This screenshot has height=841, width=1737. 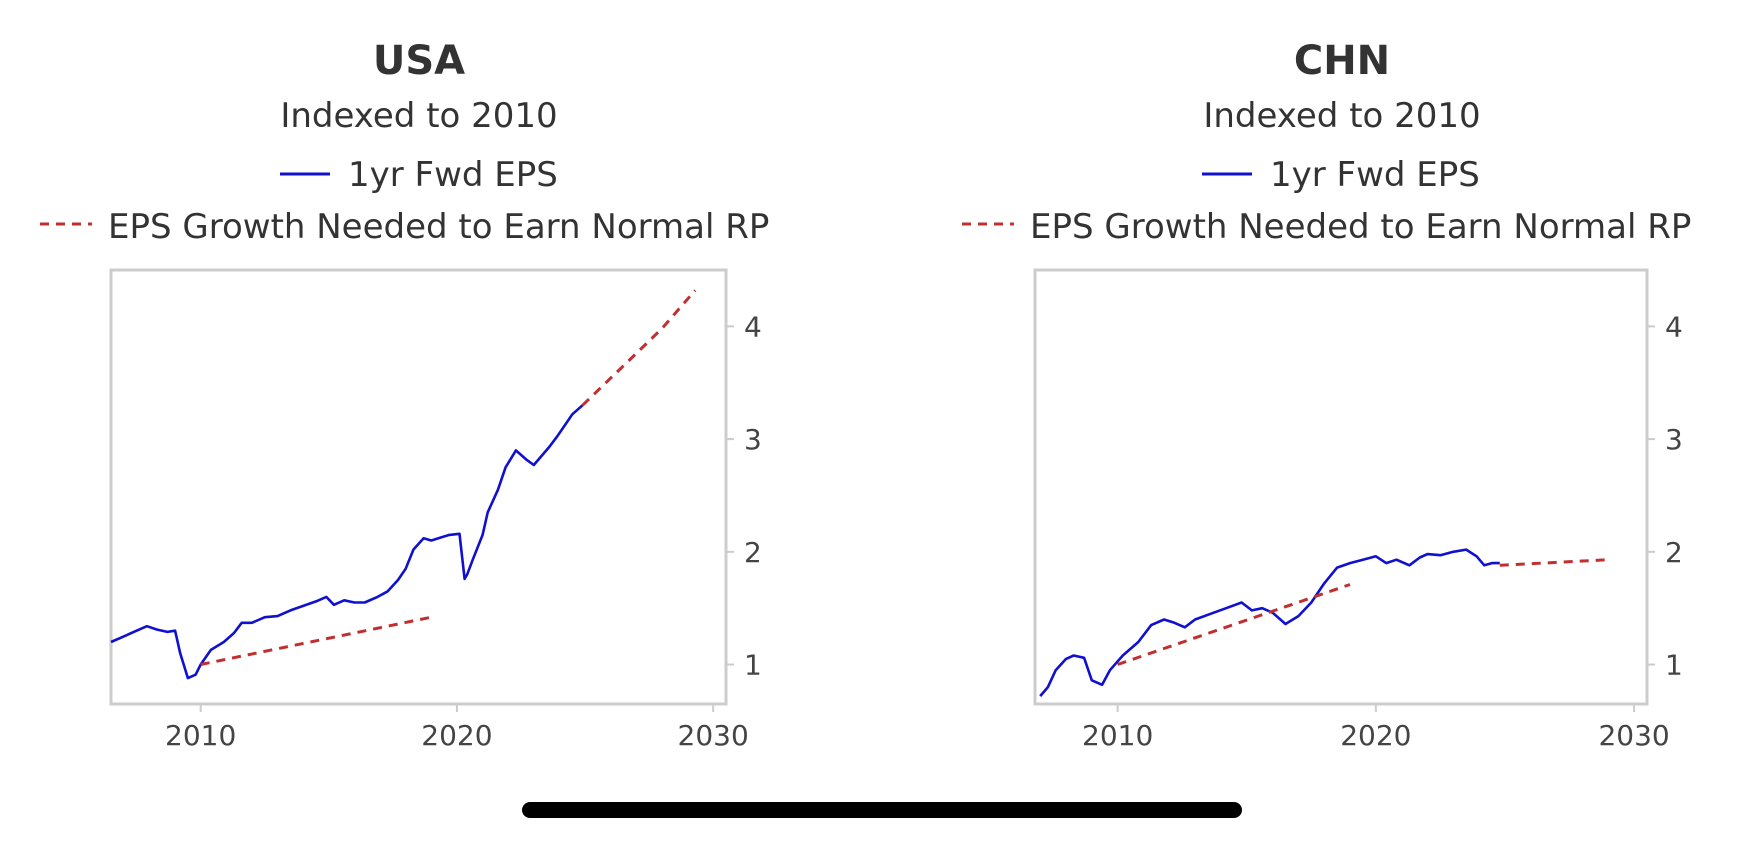 I want to click on x-axis-usa: 2010 2020 2030, so click(x=457, y=735).